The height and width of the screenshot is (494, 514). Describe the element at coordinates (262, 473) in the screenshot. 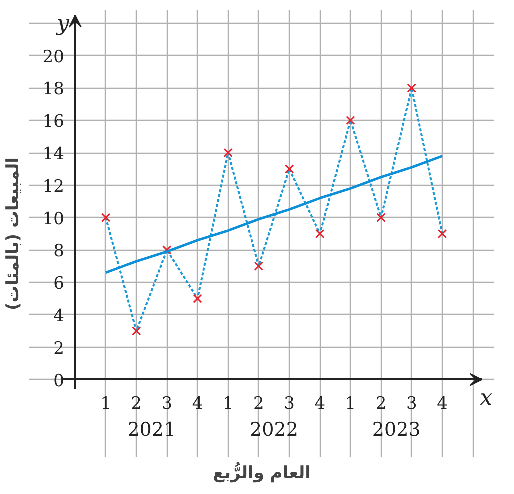

I see `x-axis-title: العام والرُّبع` at that location.